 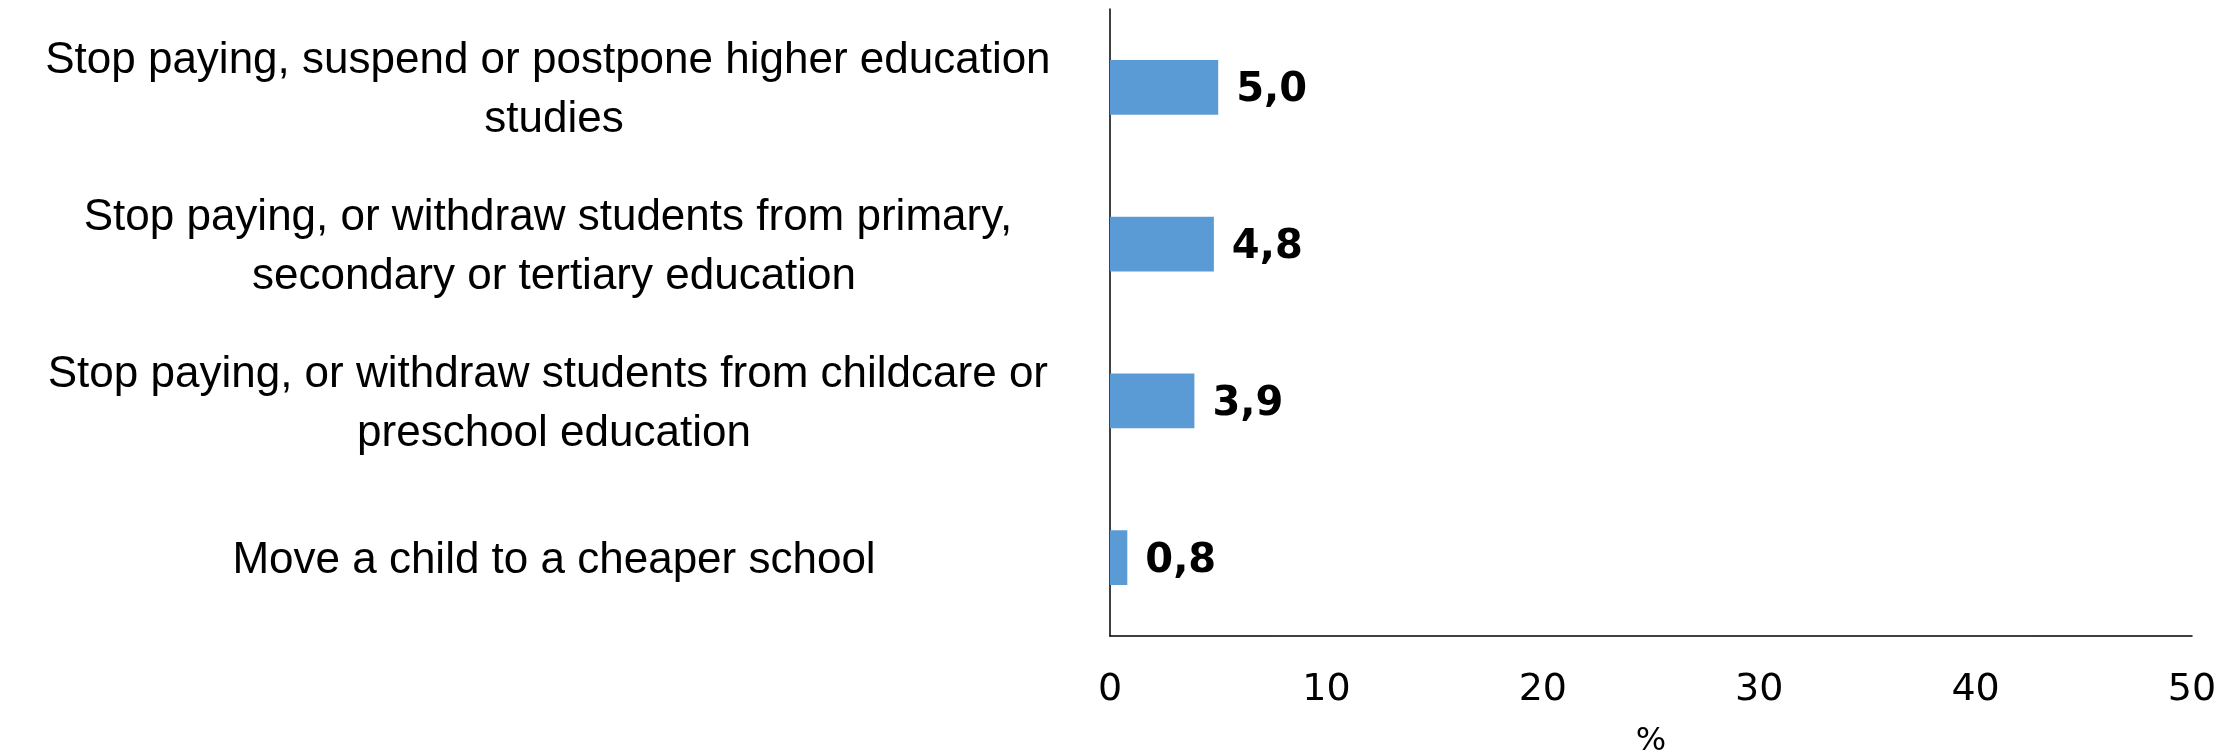 What do you see at coordinates (1267, 244) in the screenshot?
I see `data-label: 4,8` at bounding box center [1267, 244].